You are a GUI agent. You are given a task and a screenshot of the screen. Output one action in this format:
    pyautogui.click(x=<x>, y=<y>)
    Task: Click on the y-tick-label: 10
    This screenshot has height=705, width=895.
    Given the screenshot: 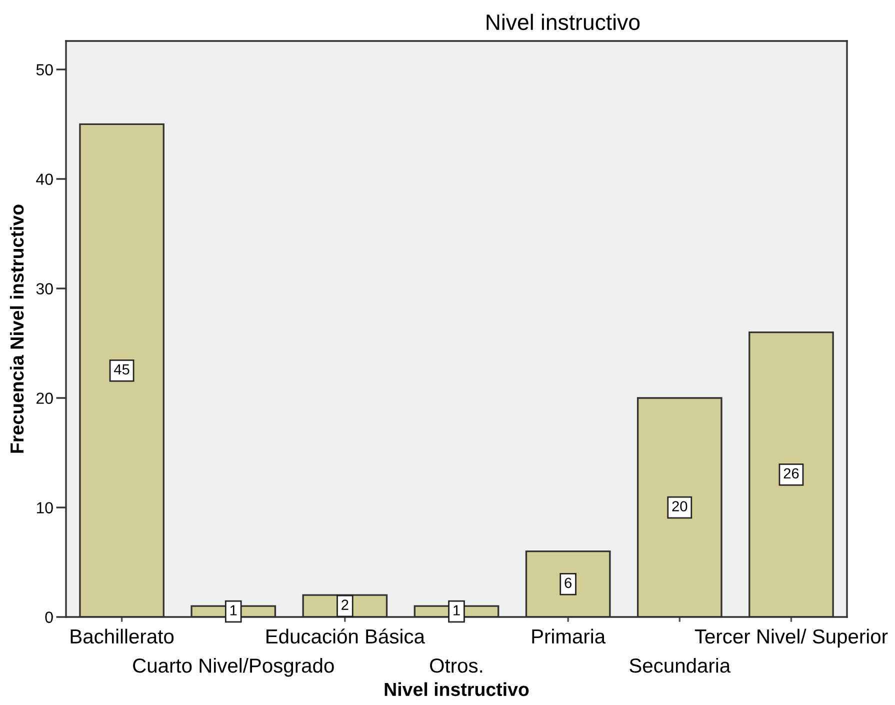 What is the action you would take?
    pyautogui.click(x=44, y=508)
    